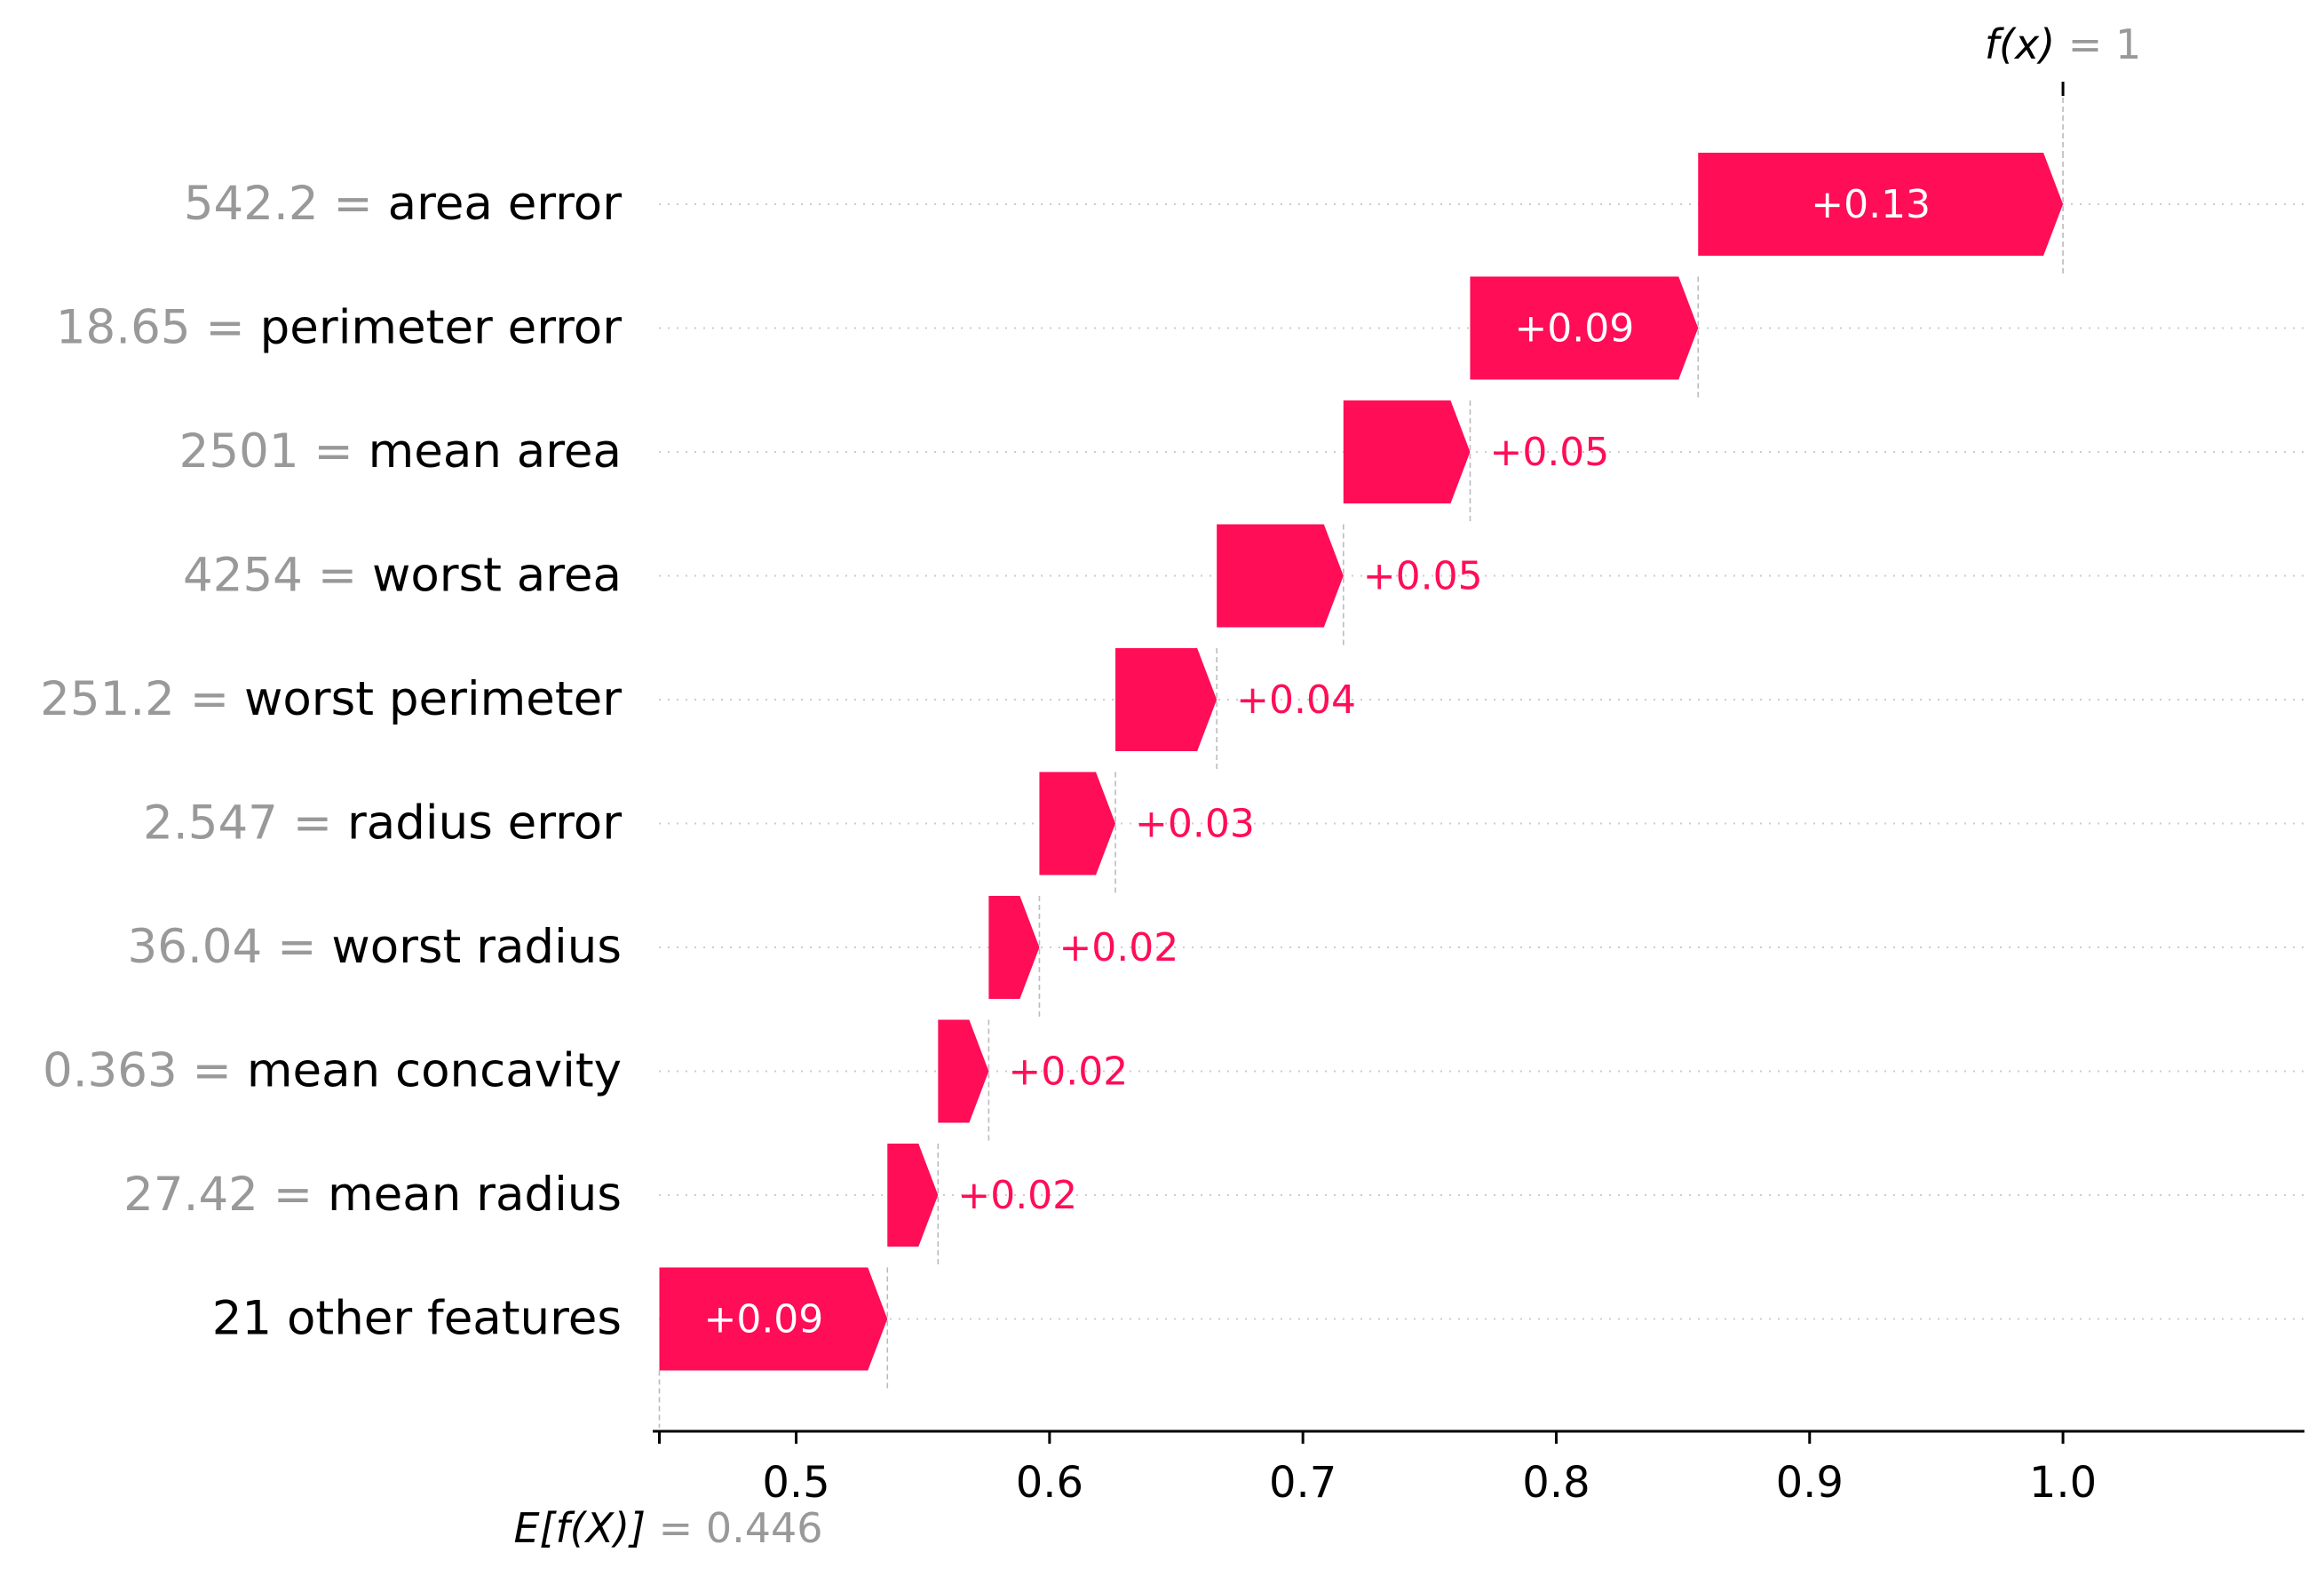 The image size is (2324, 1576). I want to click on base-value-label: E[f(X)] = 0.446, so click(668, 1528).